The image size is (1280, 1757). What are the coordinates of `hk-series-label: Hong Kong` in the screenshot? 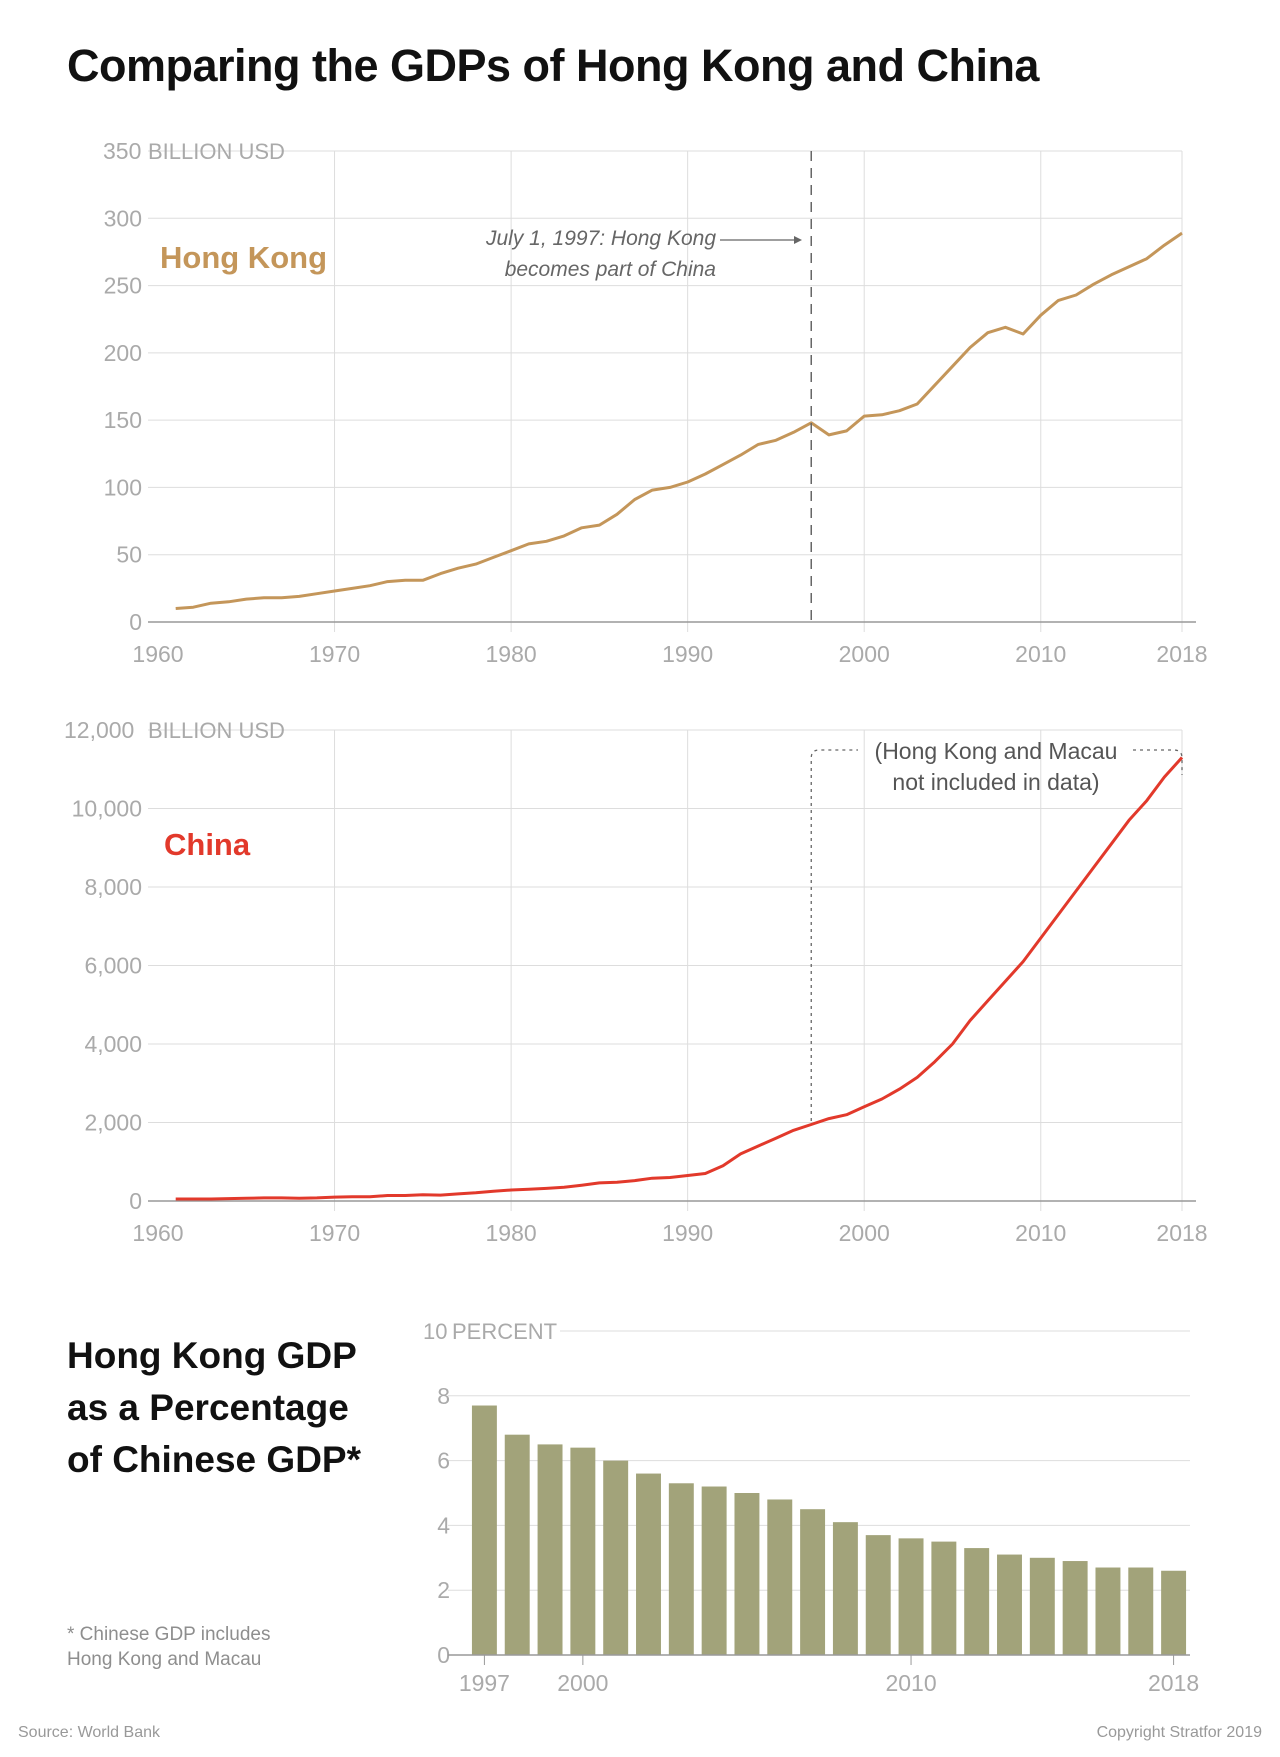 It's located at (243, 257).